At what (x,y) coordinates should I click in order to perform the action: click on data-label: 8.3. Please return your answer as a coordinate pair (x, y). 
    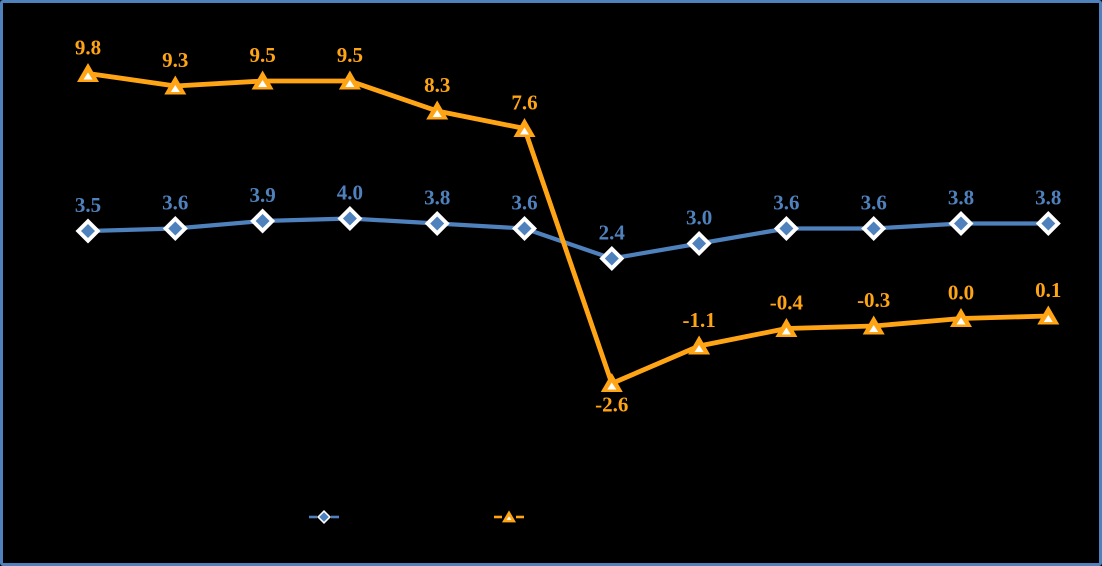
    Looking at the image, I should click on (437, 85).